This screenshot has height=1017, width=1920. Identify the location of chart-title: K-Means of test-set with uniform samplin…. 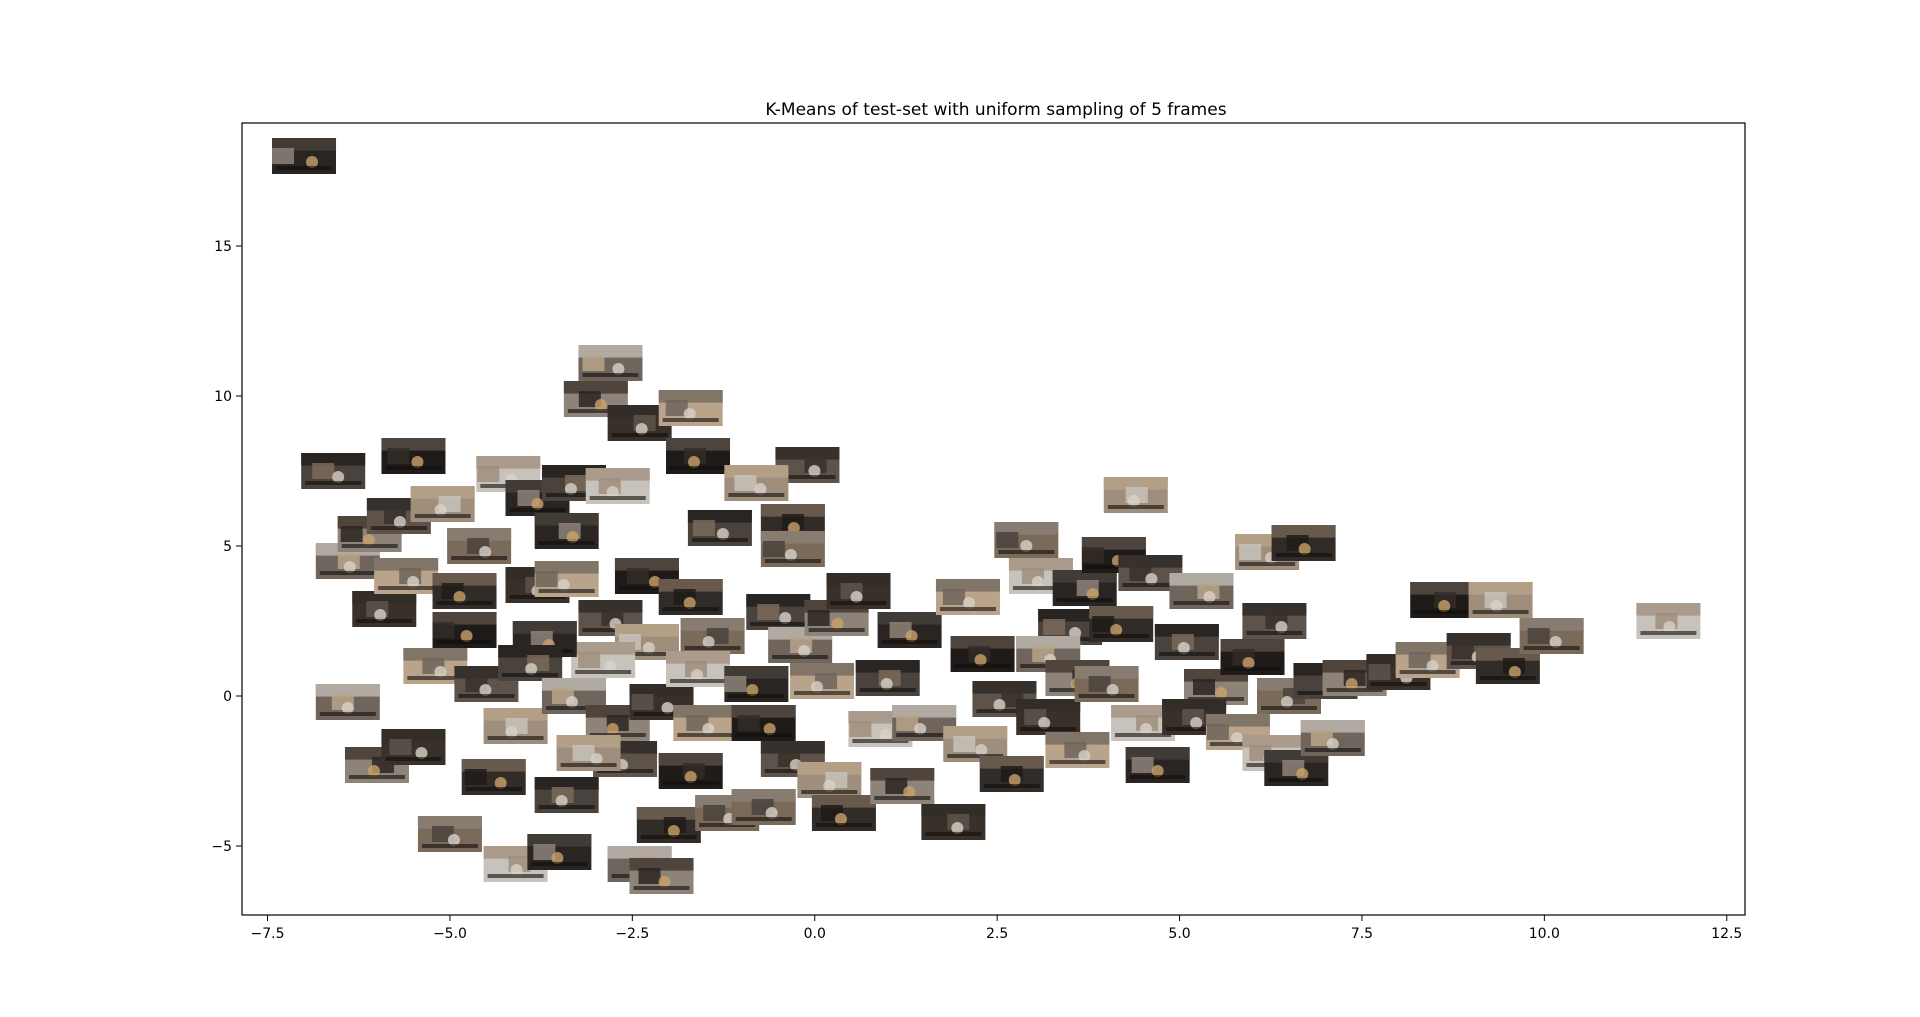
(995, 110).